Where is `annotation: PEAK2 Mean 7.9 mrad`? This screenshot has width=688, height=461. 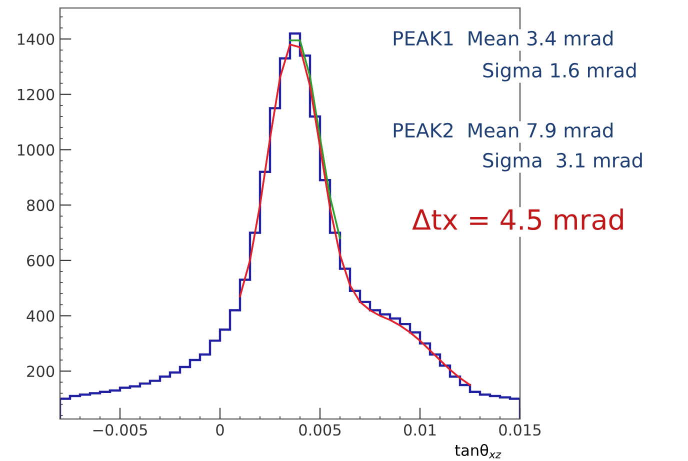
annotation: PEAK2 Mean 7.9 mrad is located at coordinates (503, 130).